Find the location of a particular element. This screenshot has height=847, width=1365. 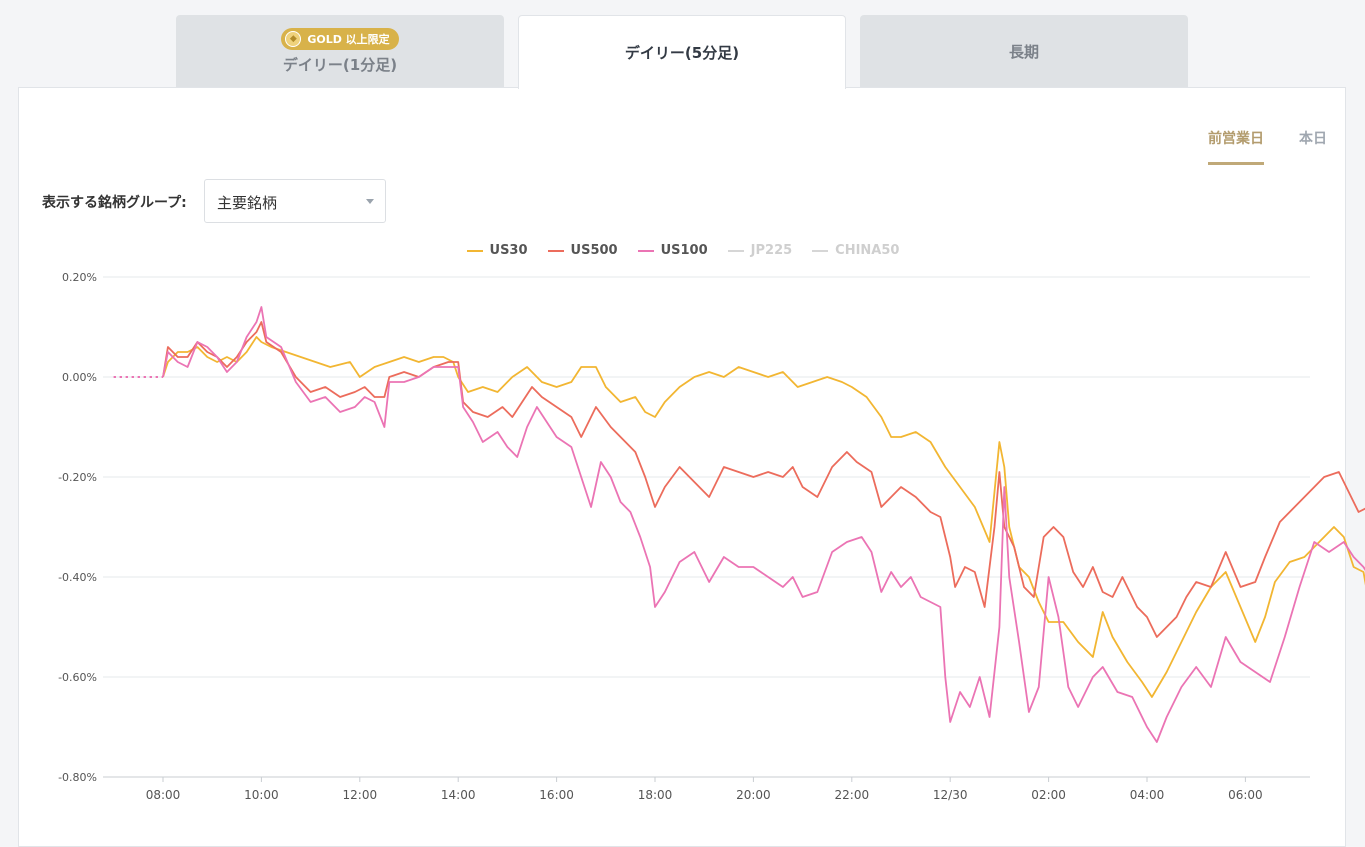

group-select-label: 表示する銘柄グループ: is located at coordinates (114, 203).